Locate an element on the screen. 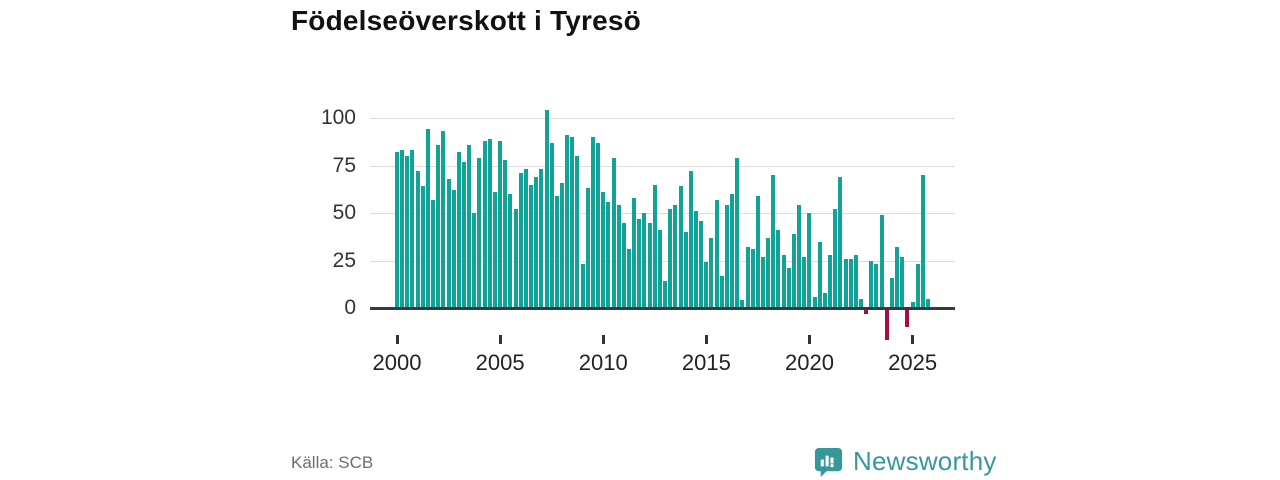 This screenshot has height=480, width=1280. x-axis-label-2000: 2000 is located at coordinates (397, 362).